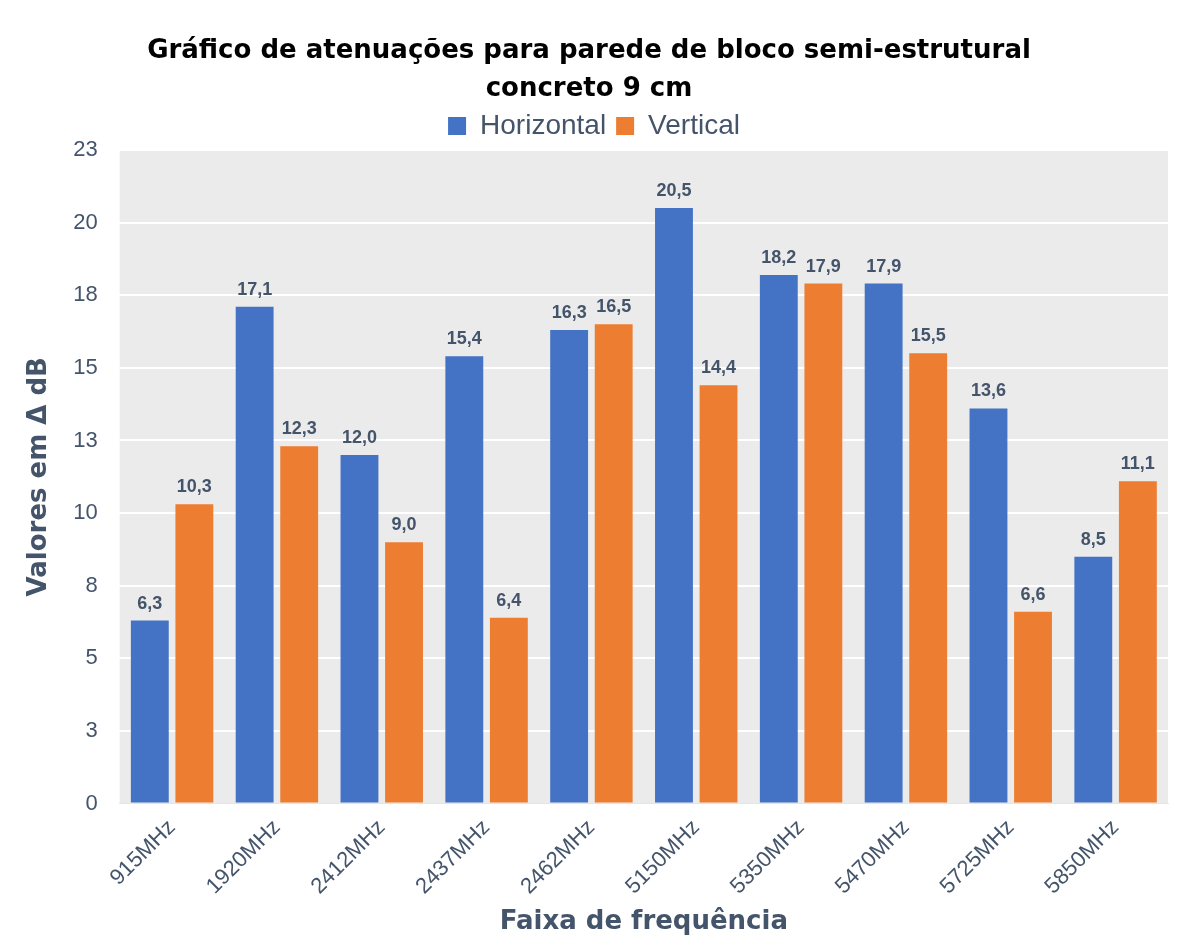 This screenshot has width=1178, height=952. Describe the element at coordinates (255, 288) in the screenshot. I see `data-label: 17,1` at that location.